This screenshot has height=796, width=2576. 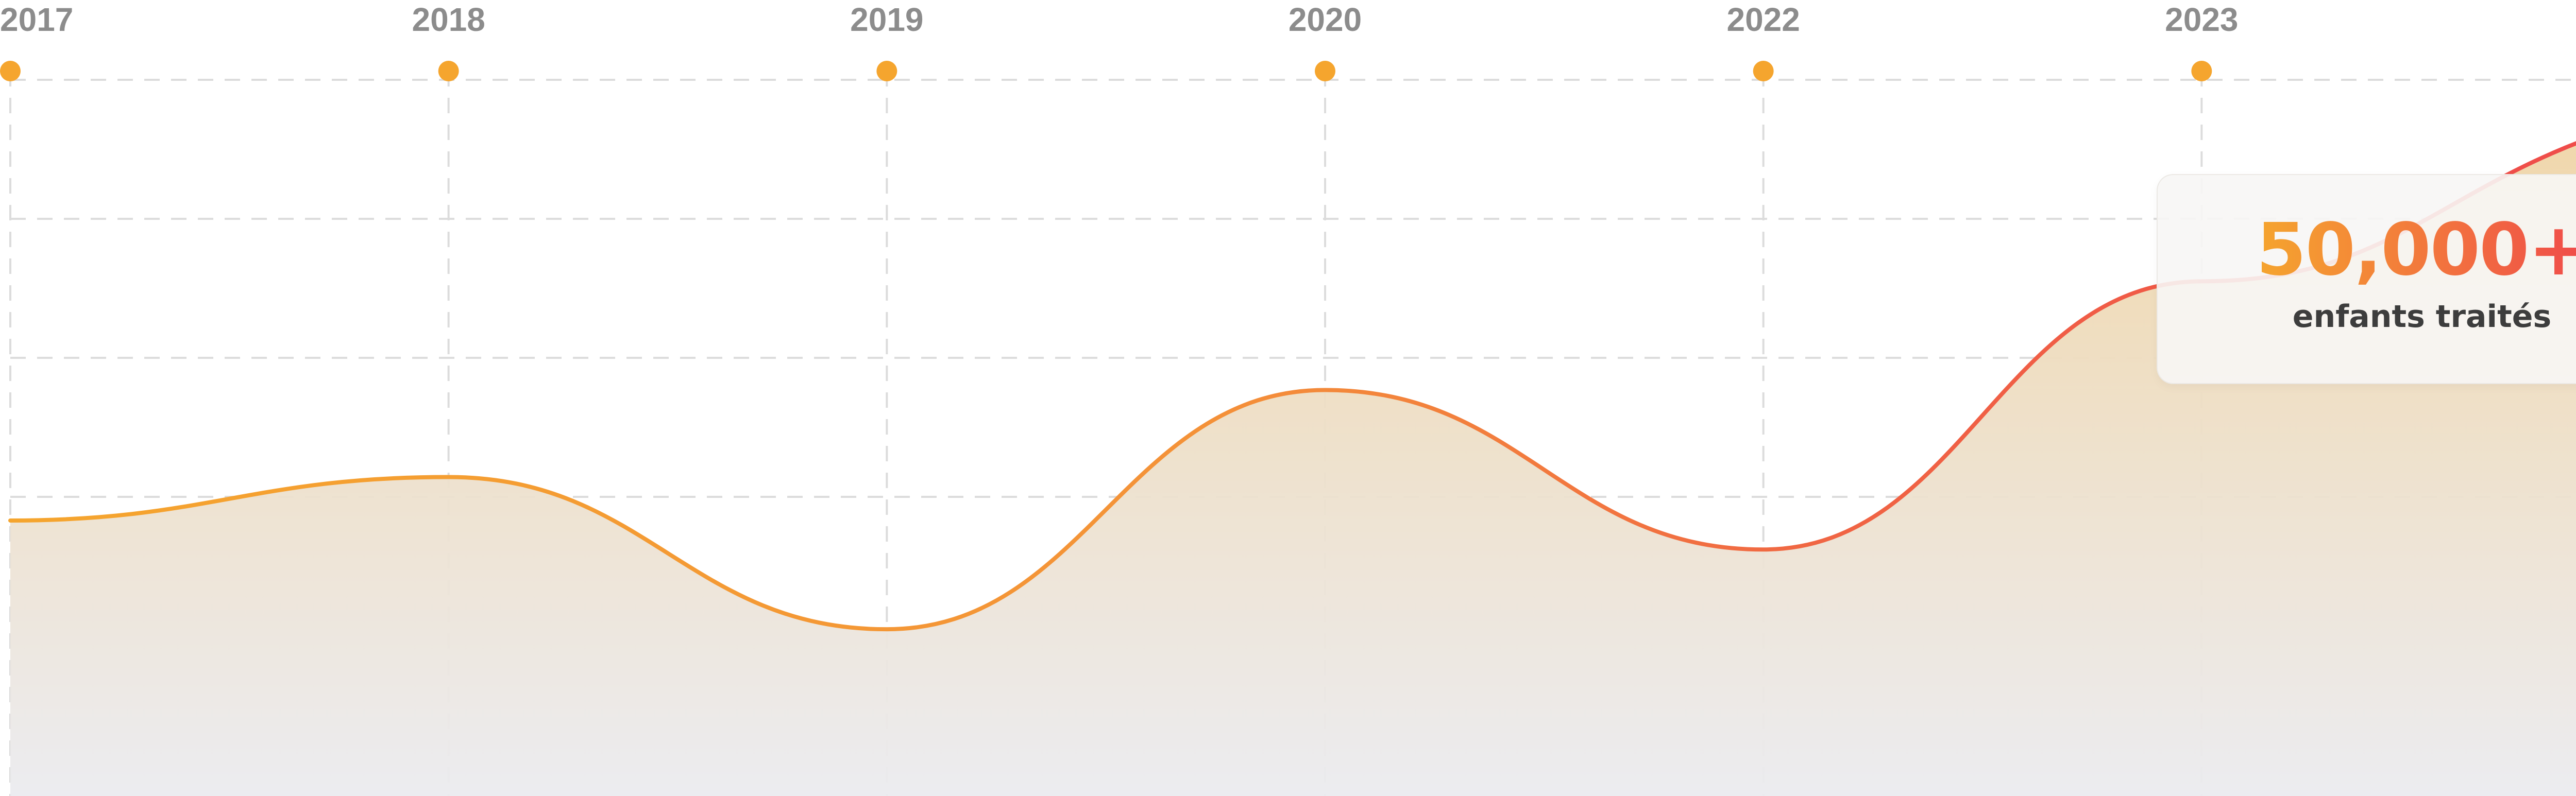 I want to click on year-markers, so click(x=1106, y=71).